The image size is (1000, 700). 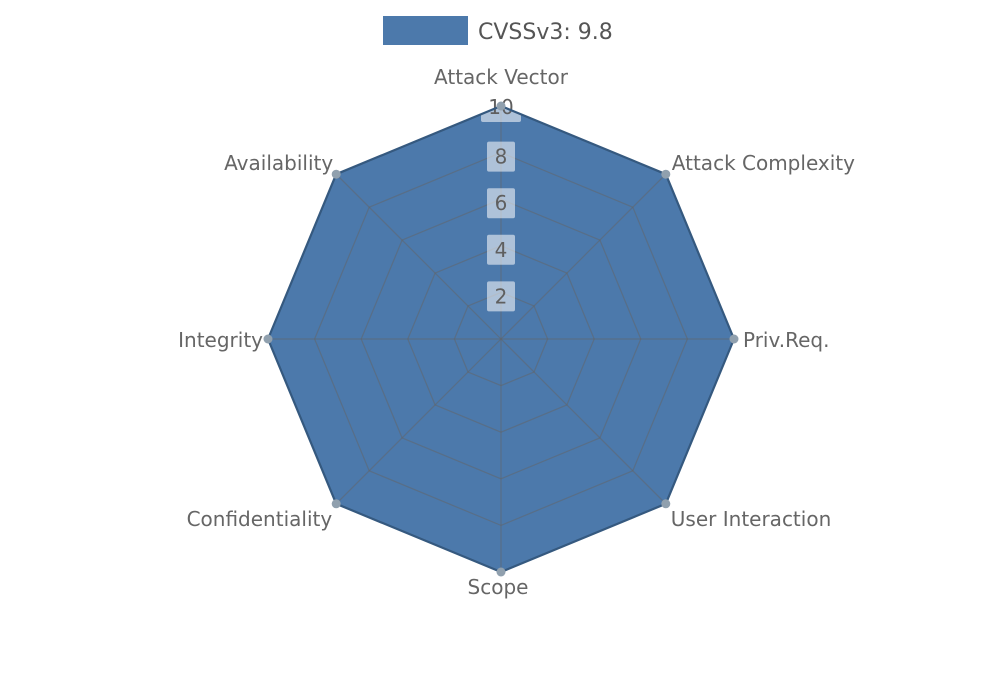 I want to click on axis-label-attack-vector: Attack Vector, so click(x=501, y=77).